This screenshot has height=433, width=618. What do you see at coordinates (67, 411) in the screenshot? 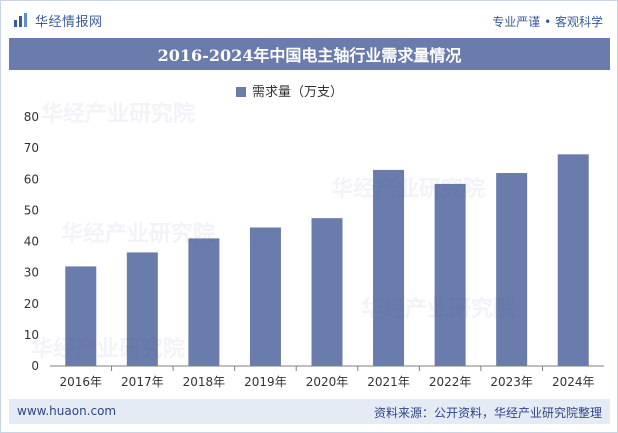
I see `footer-website: www.huaon.com` at bounding box center [67, 411].